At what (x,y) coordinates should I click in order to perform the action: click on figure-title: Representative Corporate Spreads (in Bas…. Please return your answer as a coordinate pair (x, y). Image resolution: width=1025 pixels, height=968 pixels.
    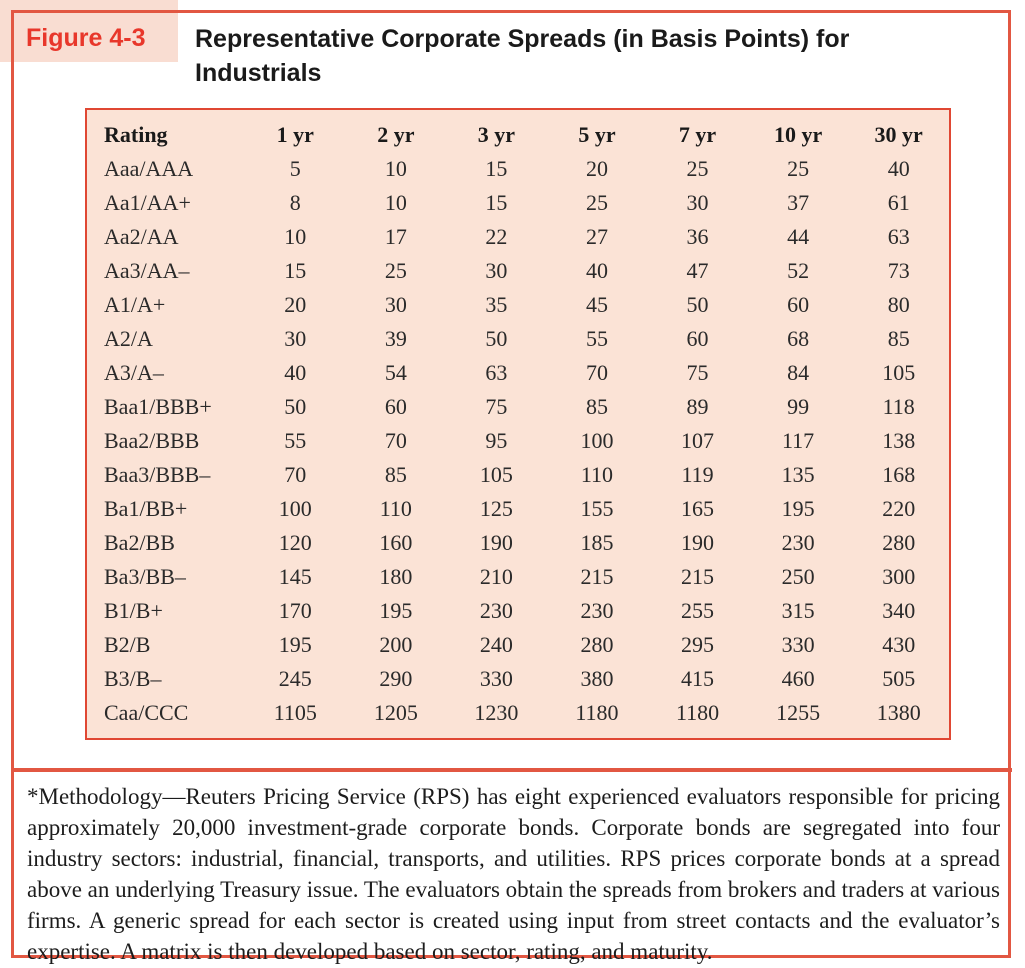
    Looking at the image, I should click on (522, 56).